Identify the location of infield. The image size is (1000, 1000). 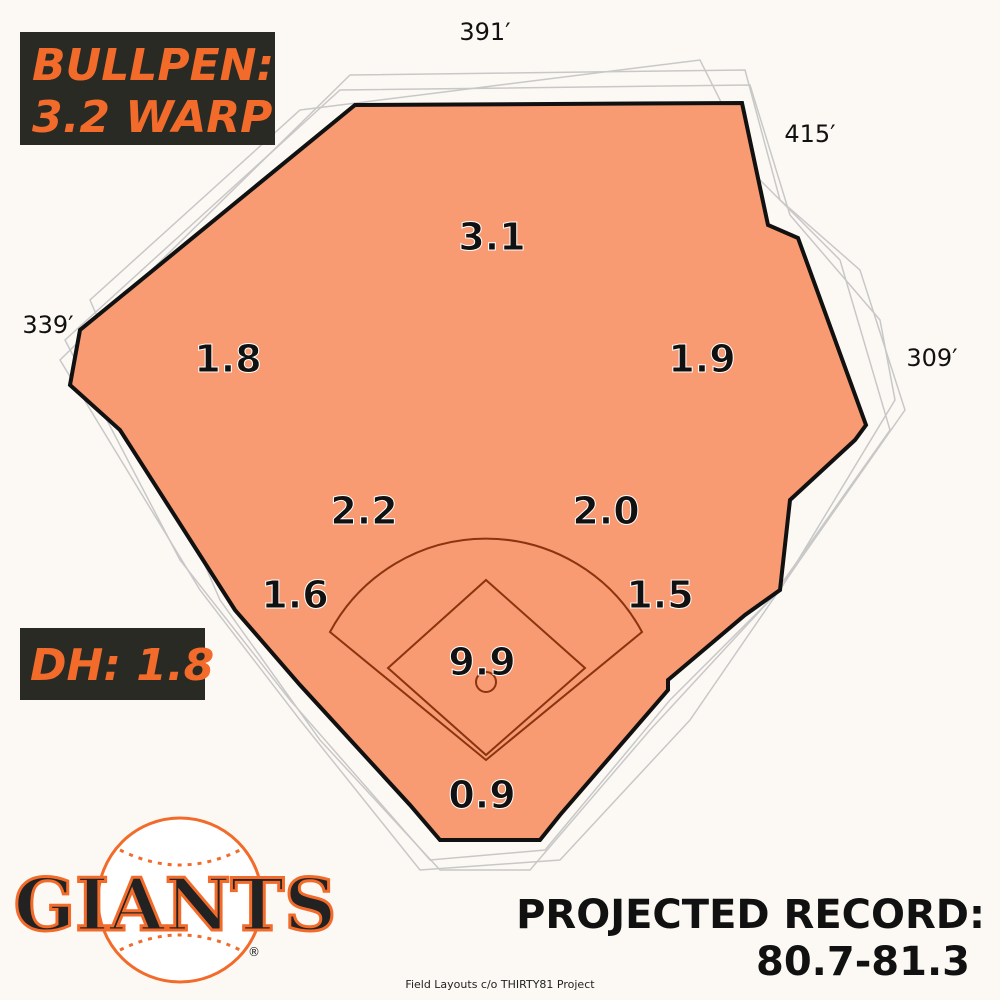
(486, 649).